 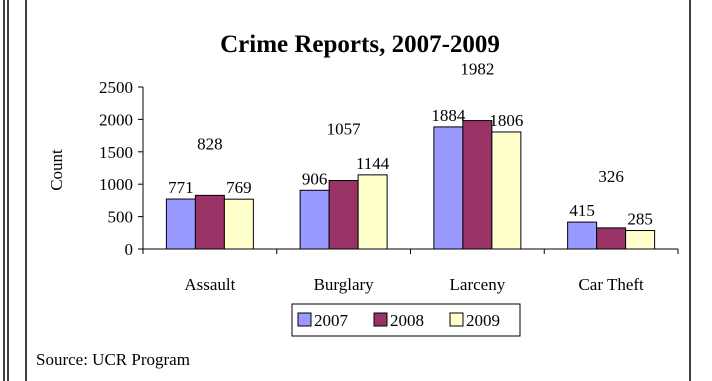 What do you see at coordinates (121, 217) in the screenshot?
I see `y-tick-label: 500` at bounding box center [121, 217].